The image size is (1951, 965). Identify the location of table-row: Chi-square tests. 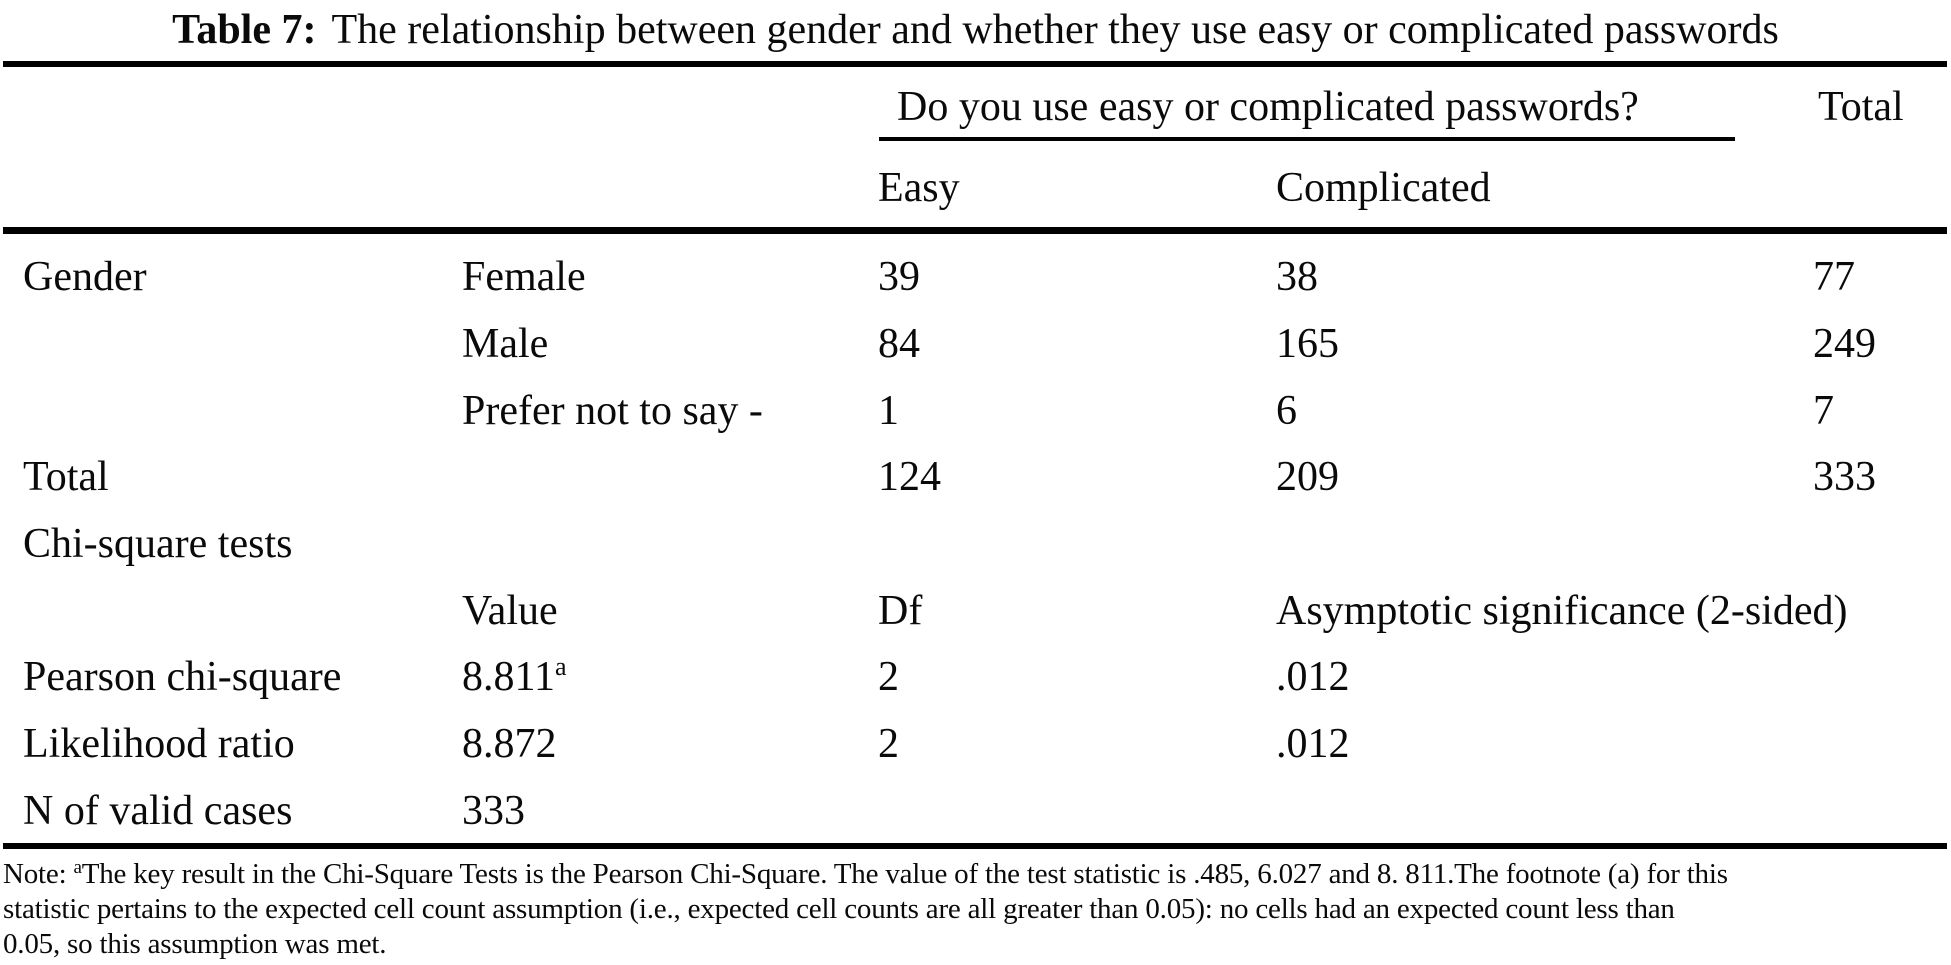
(975, 544).